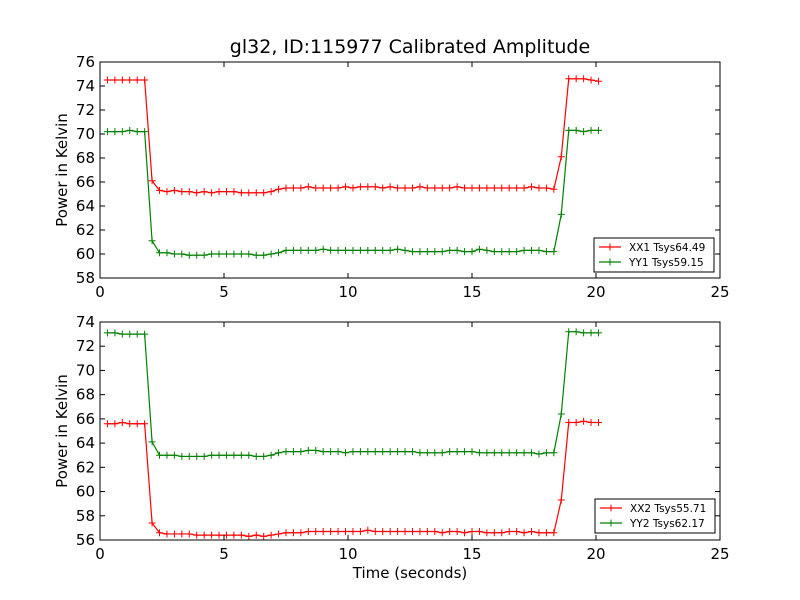 Image resolution: width=800 pixels, height=600 pixels. What do you see at coordinates (651, 263) in the screenshot?
I see `legend-entry: YY1 Tsys59.15` at bounding box center [651, 263].